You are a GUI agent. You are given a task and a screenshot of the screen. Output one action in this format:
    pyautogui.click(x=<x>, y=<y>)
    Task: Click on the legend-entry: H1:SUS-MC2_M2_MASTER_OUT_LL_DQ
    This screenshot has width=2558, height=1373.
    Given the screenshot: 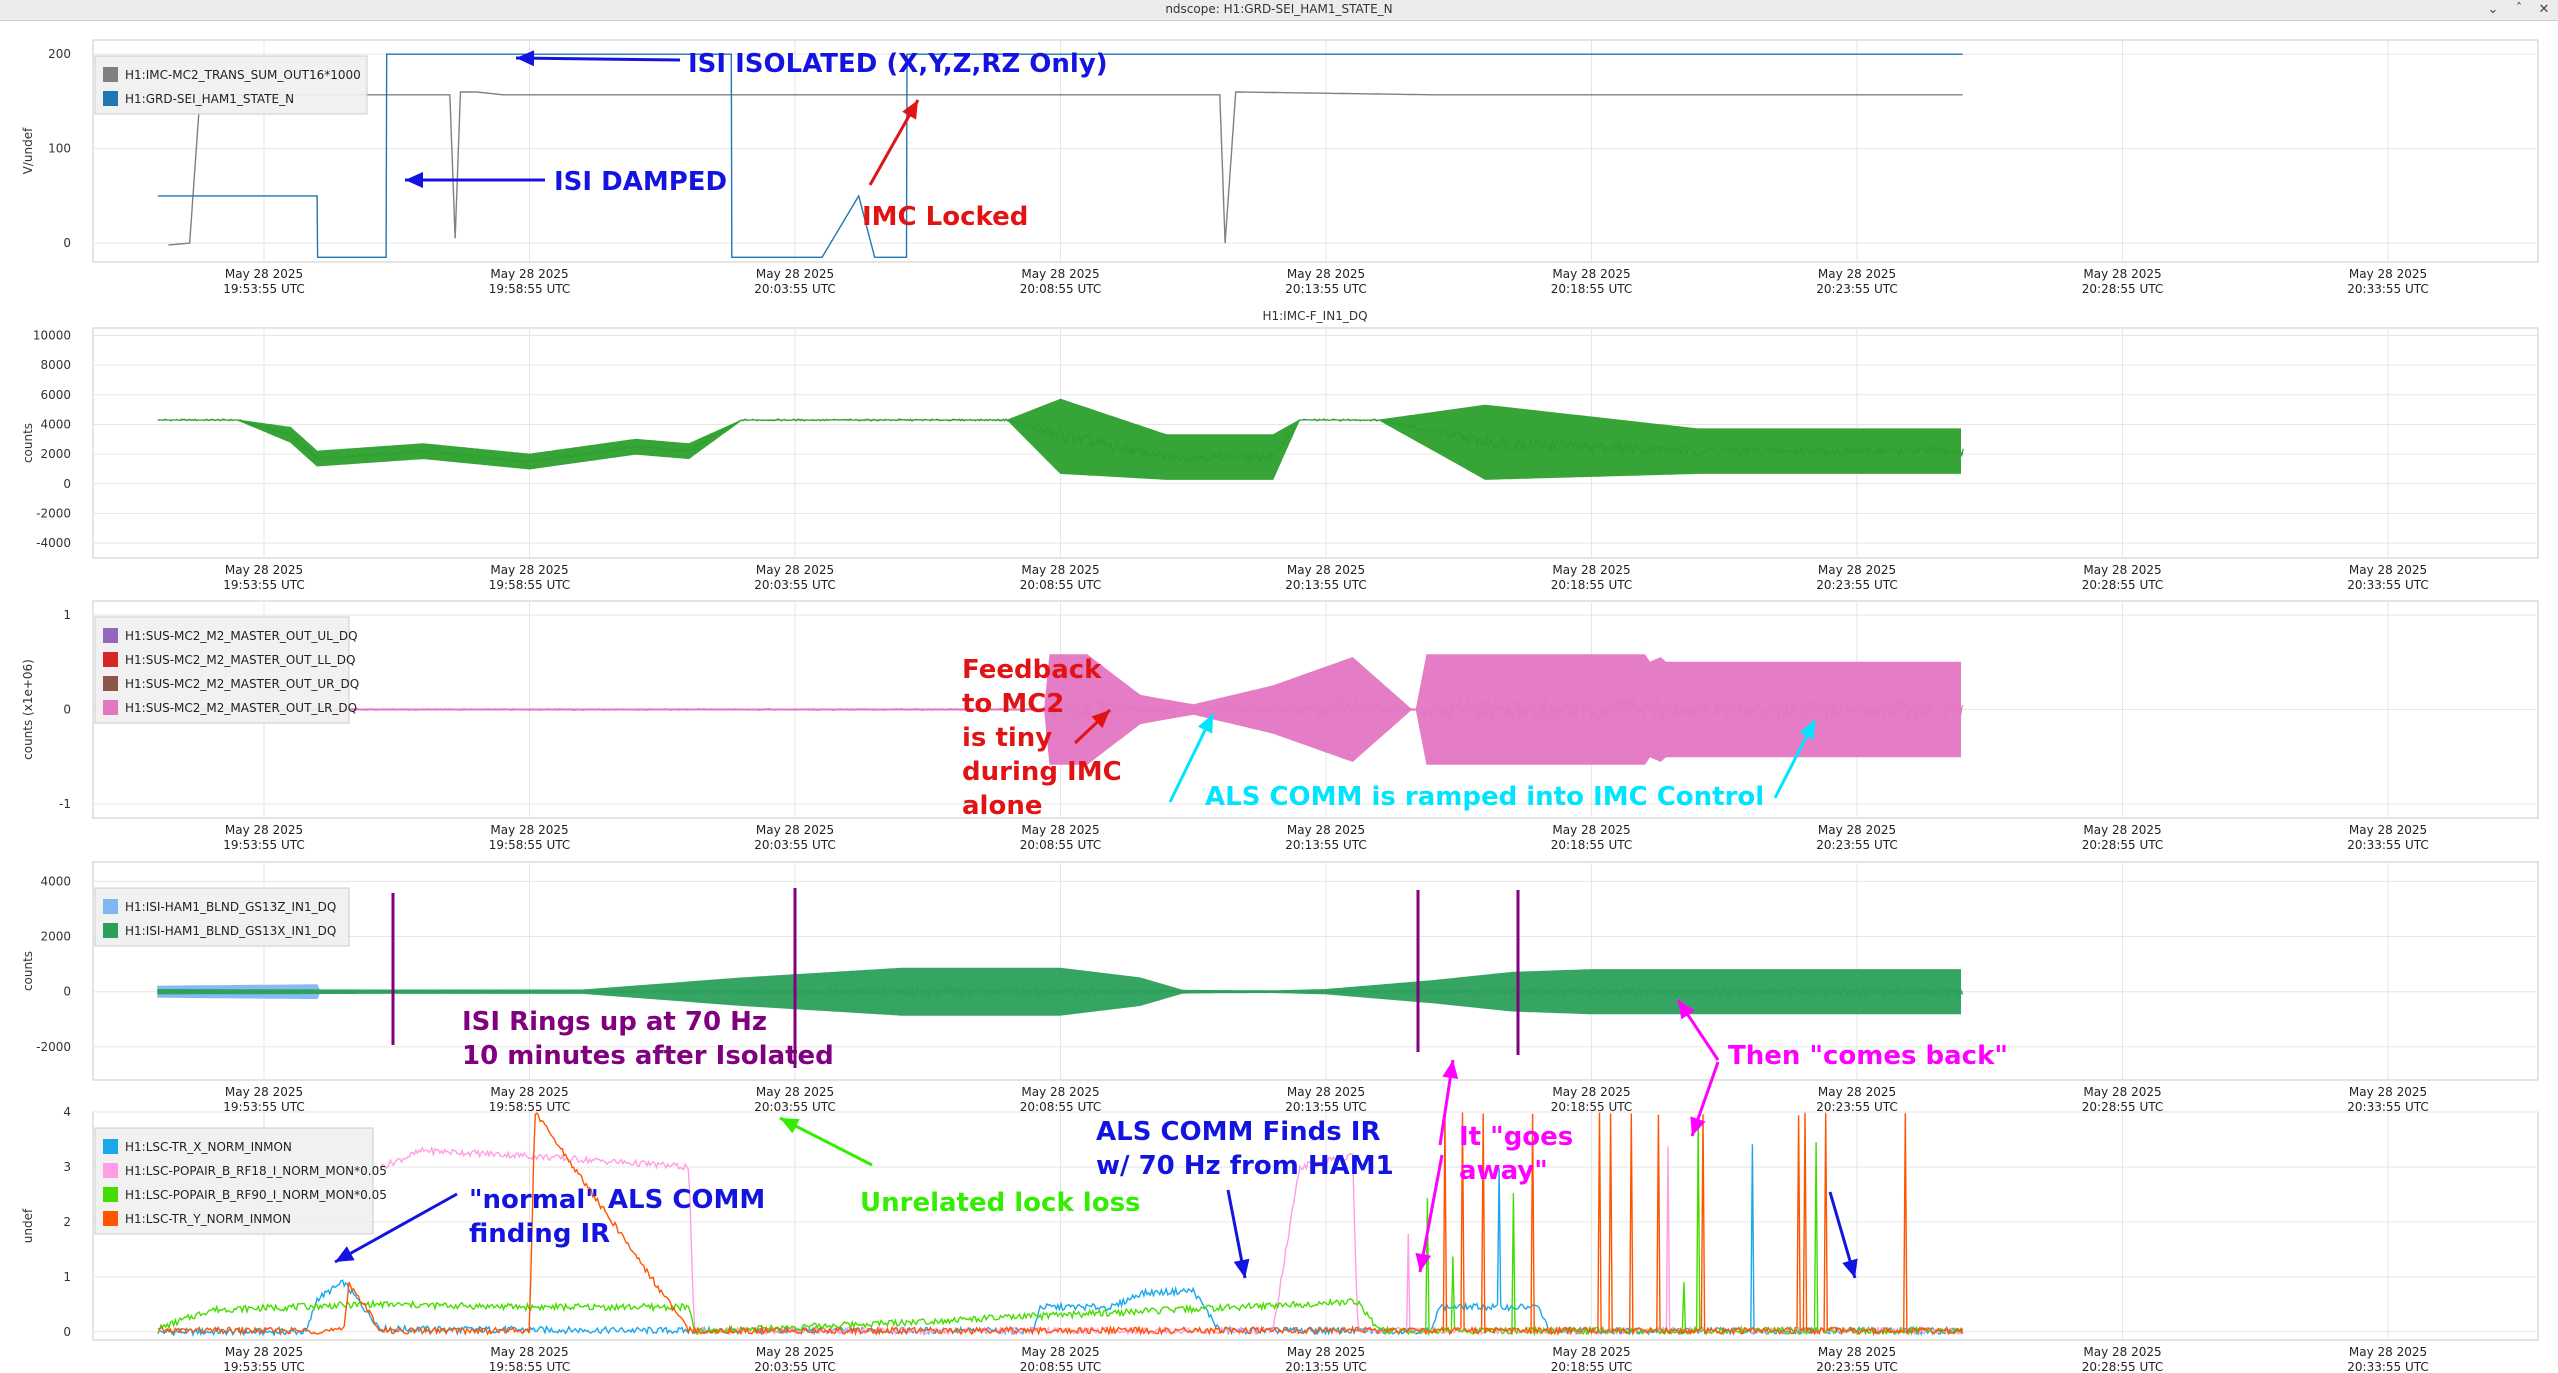 What is the action you would take?
    pyautogui.click(x=240, y=660)
    